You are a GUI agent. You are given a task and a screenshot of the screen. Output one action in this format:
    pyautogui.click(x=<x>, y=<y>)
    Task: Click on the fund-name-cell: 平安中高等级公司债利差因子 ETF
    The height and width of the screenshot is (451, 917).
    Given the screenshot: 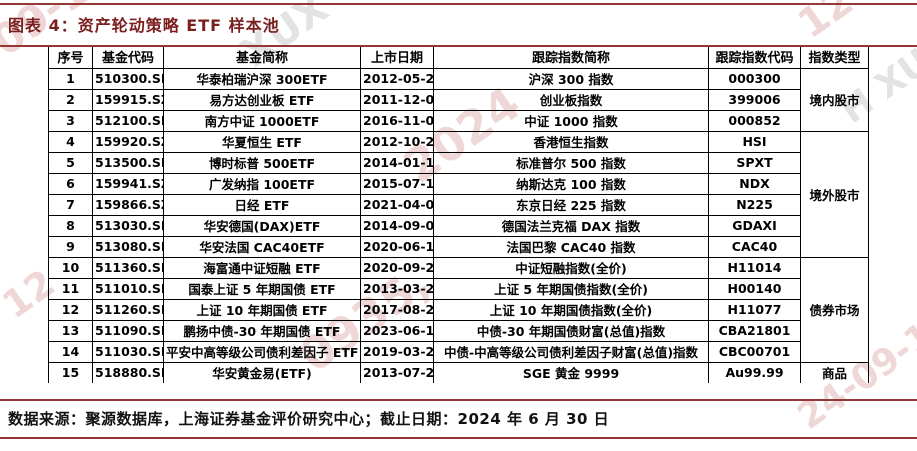 What is the action you would take?
    pyautogui.click(x=262, y=351)
    